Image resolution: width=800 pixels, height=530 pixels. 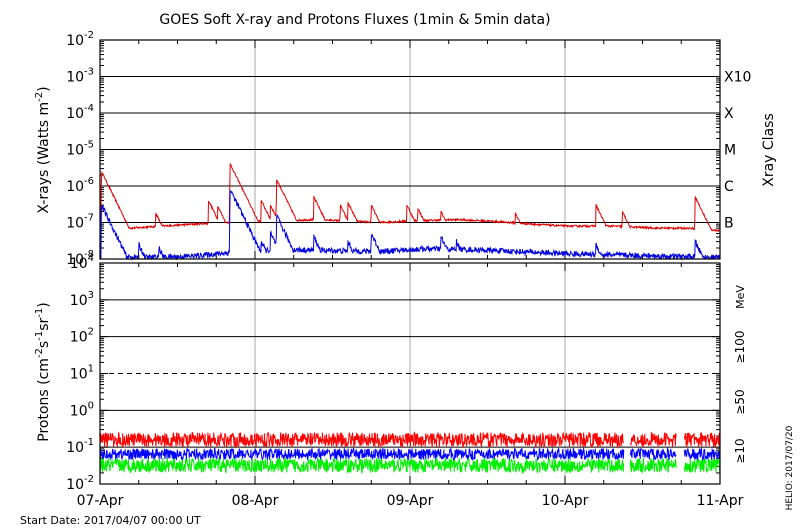 I want to click on xray-class-tick: X, so click(x=729, y=114).